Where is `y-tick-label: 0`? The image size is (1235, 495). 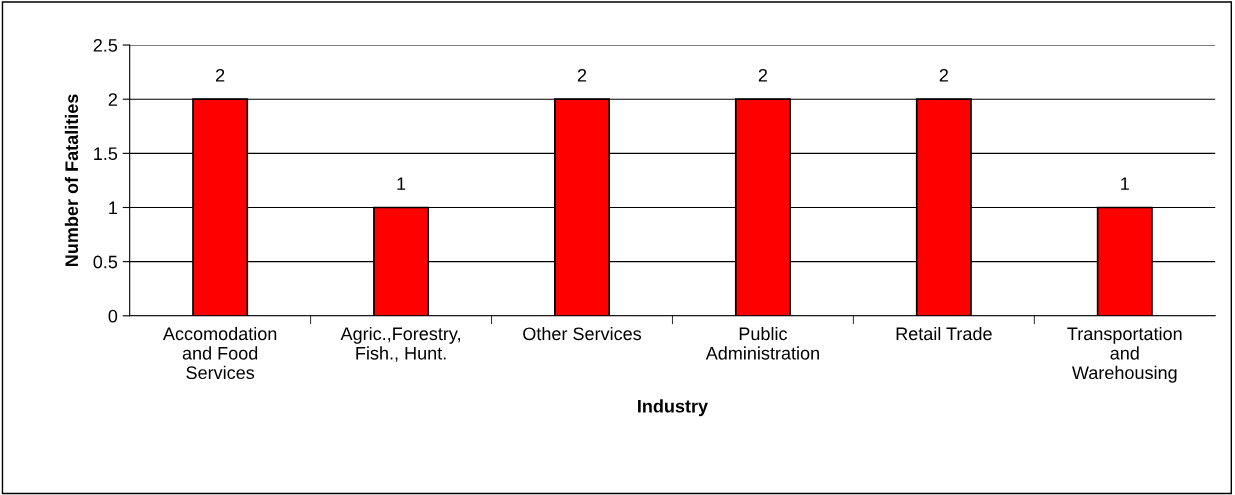 y-tick-label: 0 is located at coordinates (113, 316).